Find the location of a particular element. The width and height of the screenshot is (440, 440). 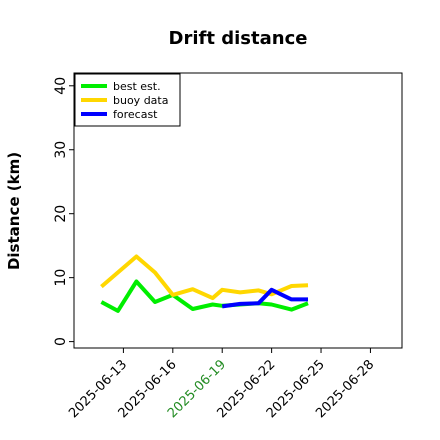

y-axis-label: Distance (km) is located at coordinates (14, 211).